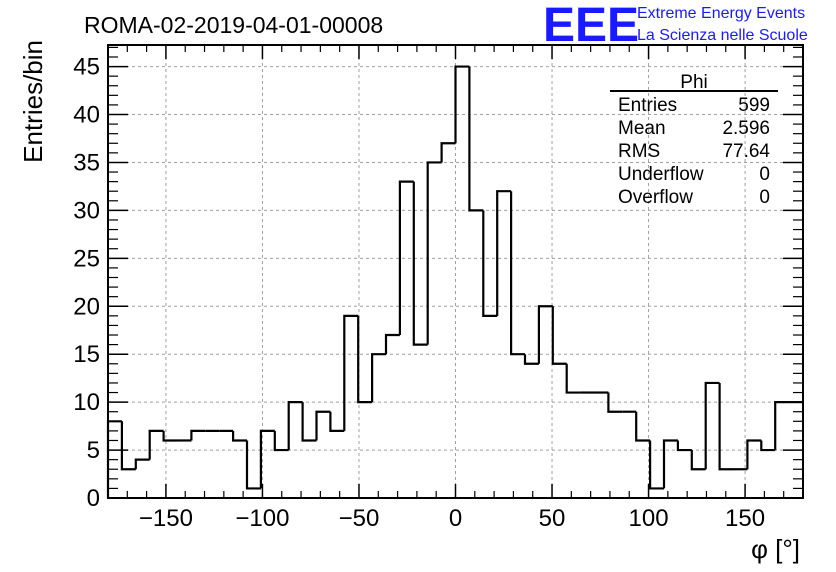 The image size is (836, 572). Describe the element at coordinates (754, 105) in the screenshot. I see `stats-value: 599` at that location.